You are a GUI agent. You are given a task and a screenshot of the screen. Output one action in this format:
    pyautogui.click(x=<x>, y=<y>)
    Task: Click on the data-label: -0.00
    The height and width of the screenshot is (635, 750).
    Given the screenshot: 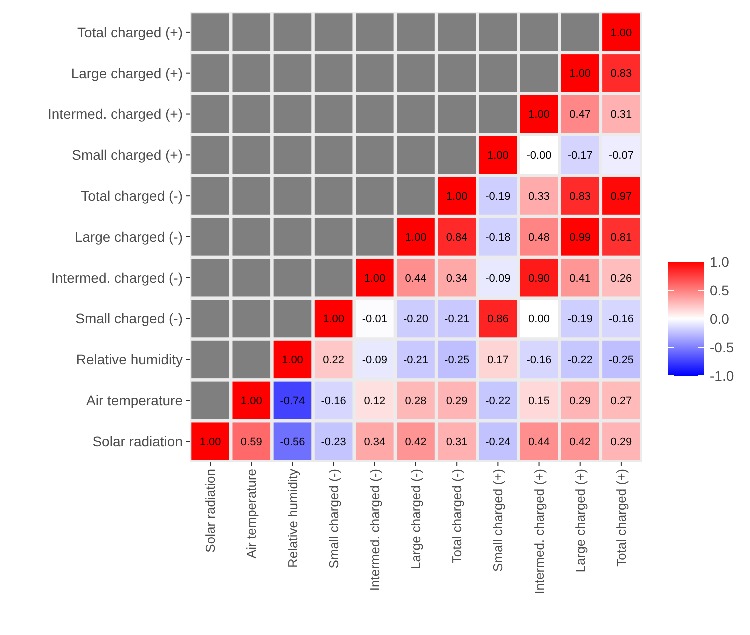 What is the action you would take?
    pyautogui.click(x=539, y=156)
    